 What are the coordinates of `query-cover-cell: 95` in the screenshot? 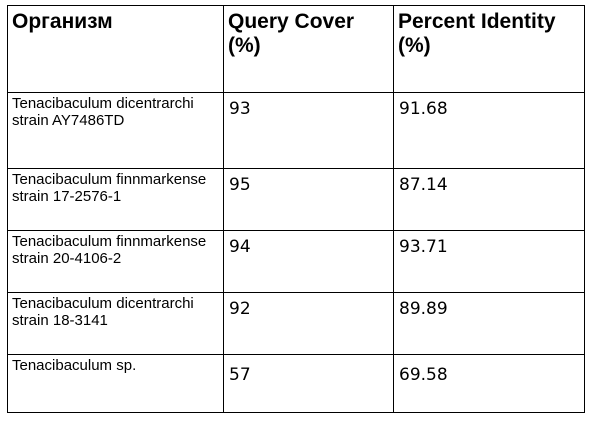 It's located at (309, 200).